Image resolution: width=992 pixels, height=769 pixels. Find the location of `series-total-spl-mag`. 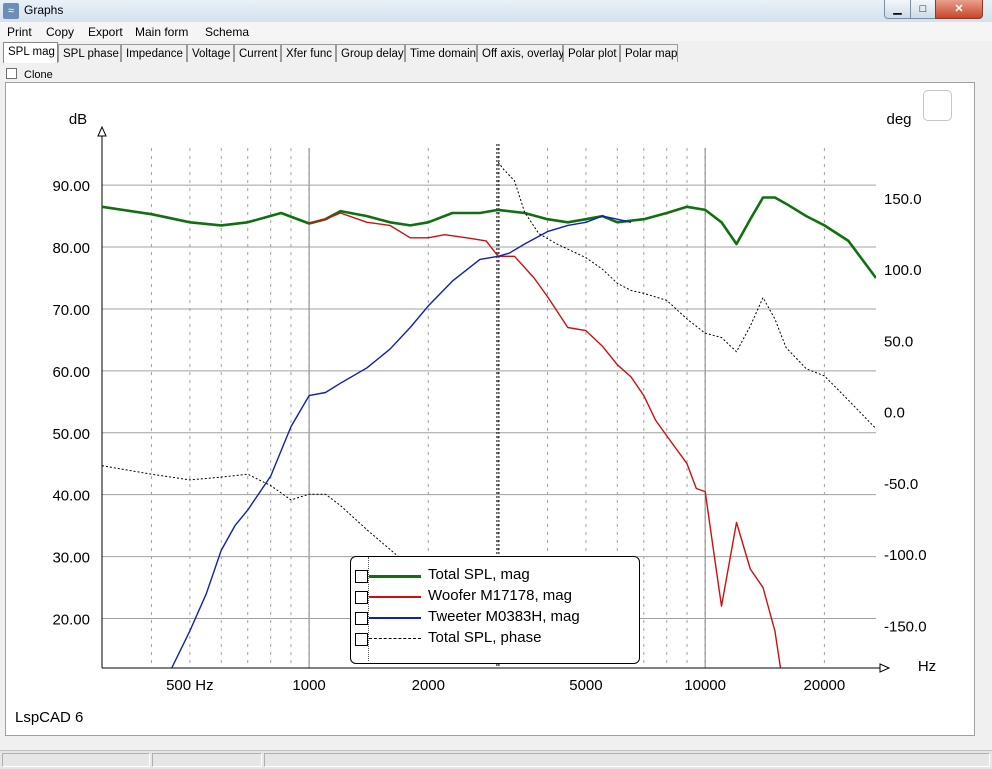

series-total-spl-mag is located at coordinates (489, 237).